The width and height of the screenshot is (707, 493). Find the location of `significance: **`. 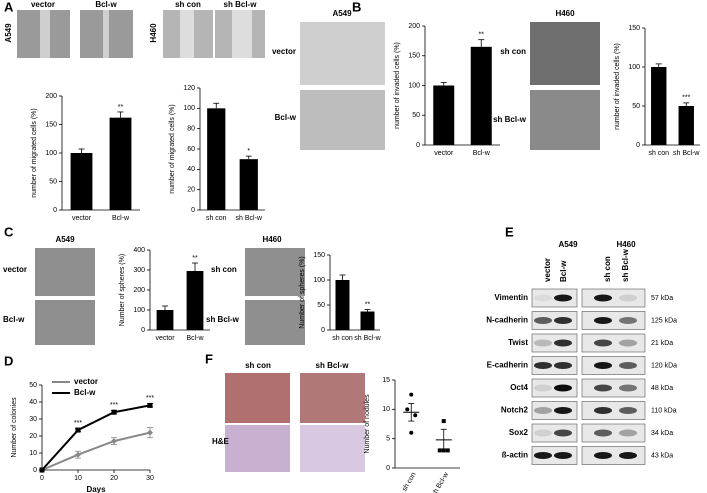

significance: ** is located at coordinates (121, 107).